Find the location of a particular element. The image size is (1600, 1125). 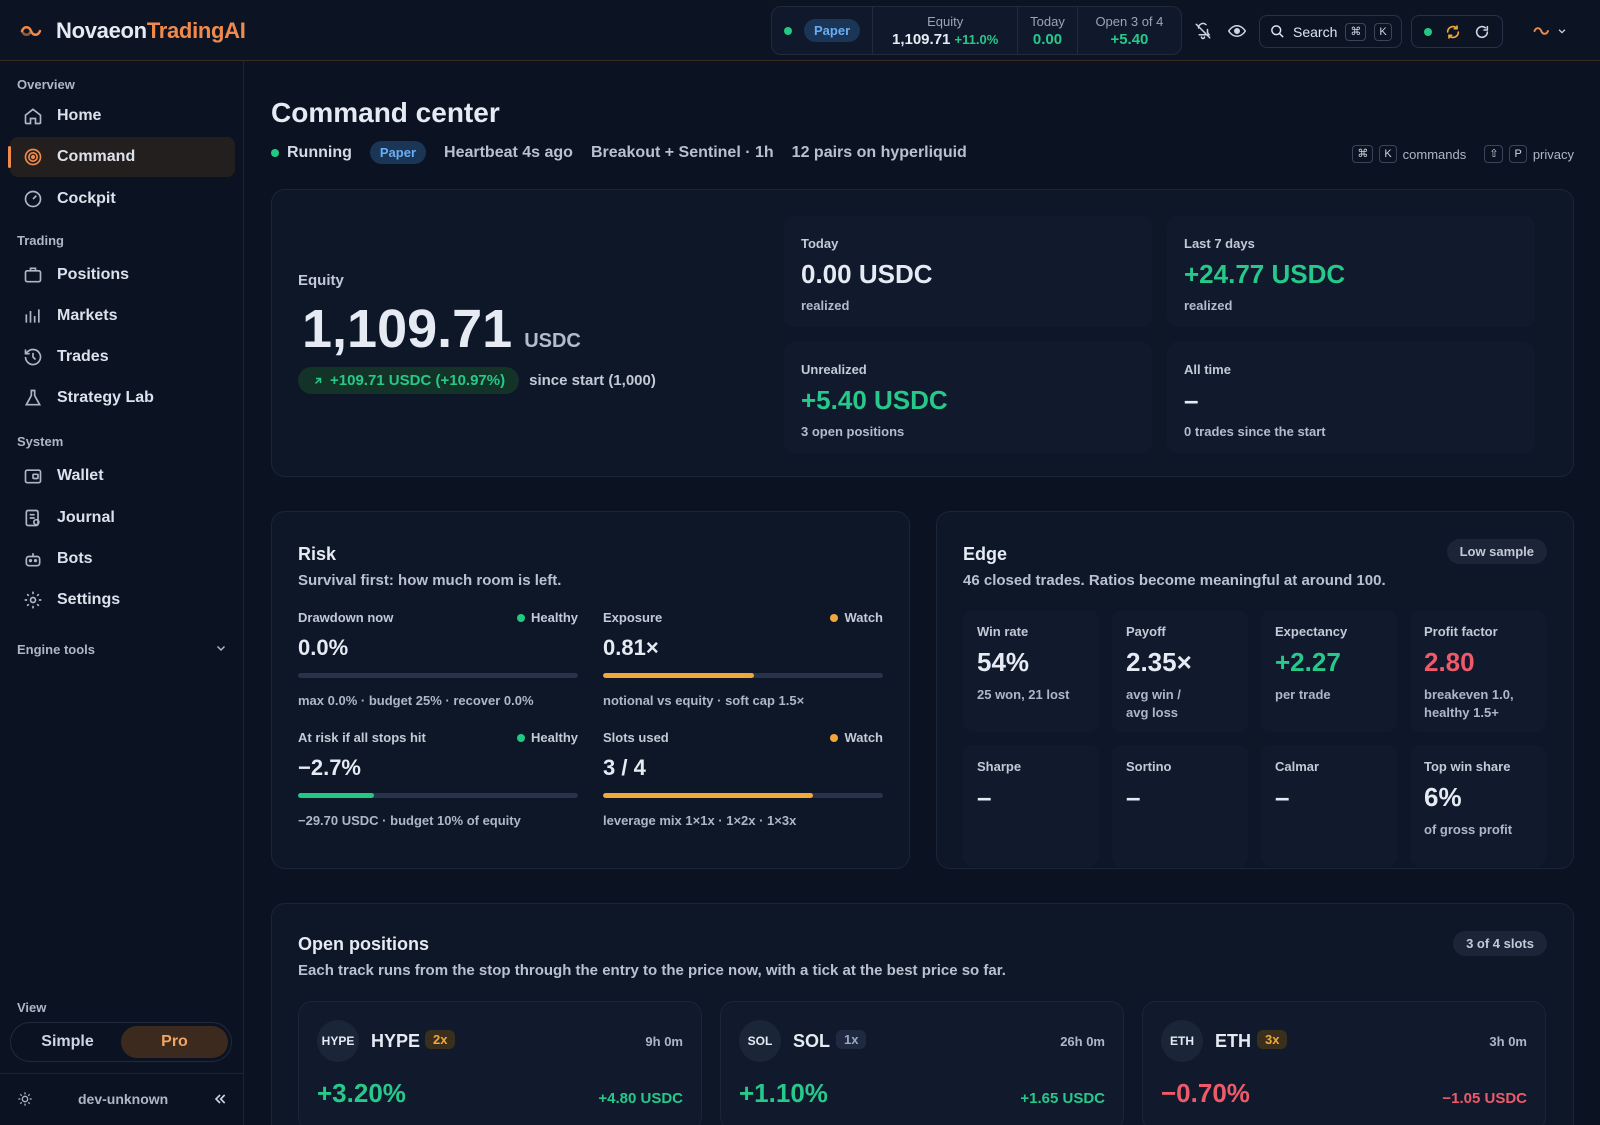

sidebar-footer: dev-unknown is located at coordinates (122, 1099).